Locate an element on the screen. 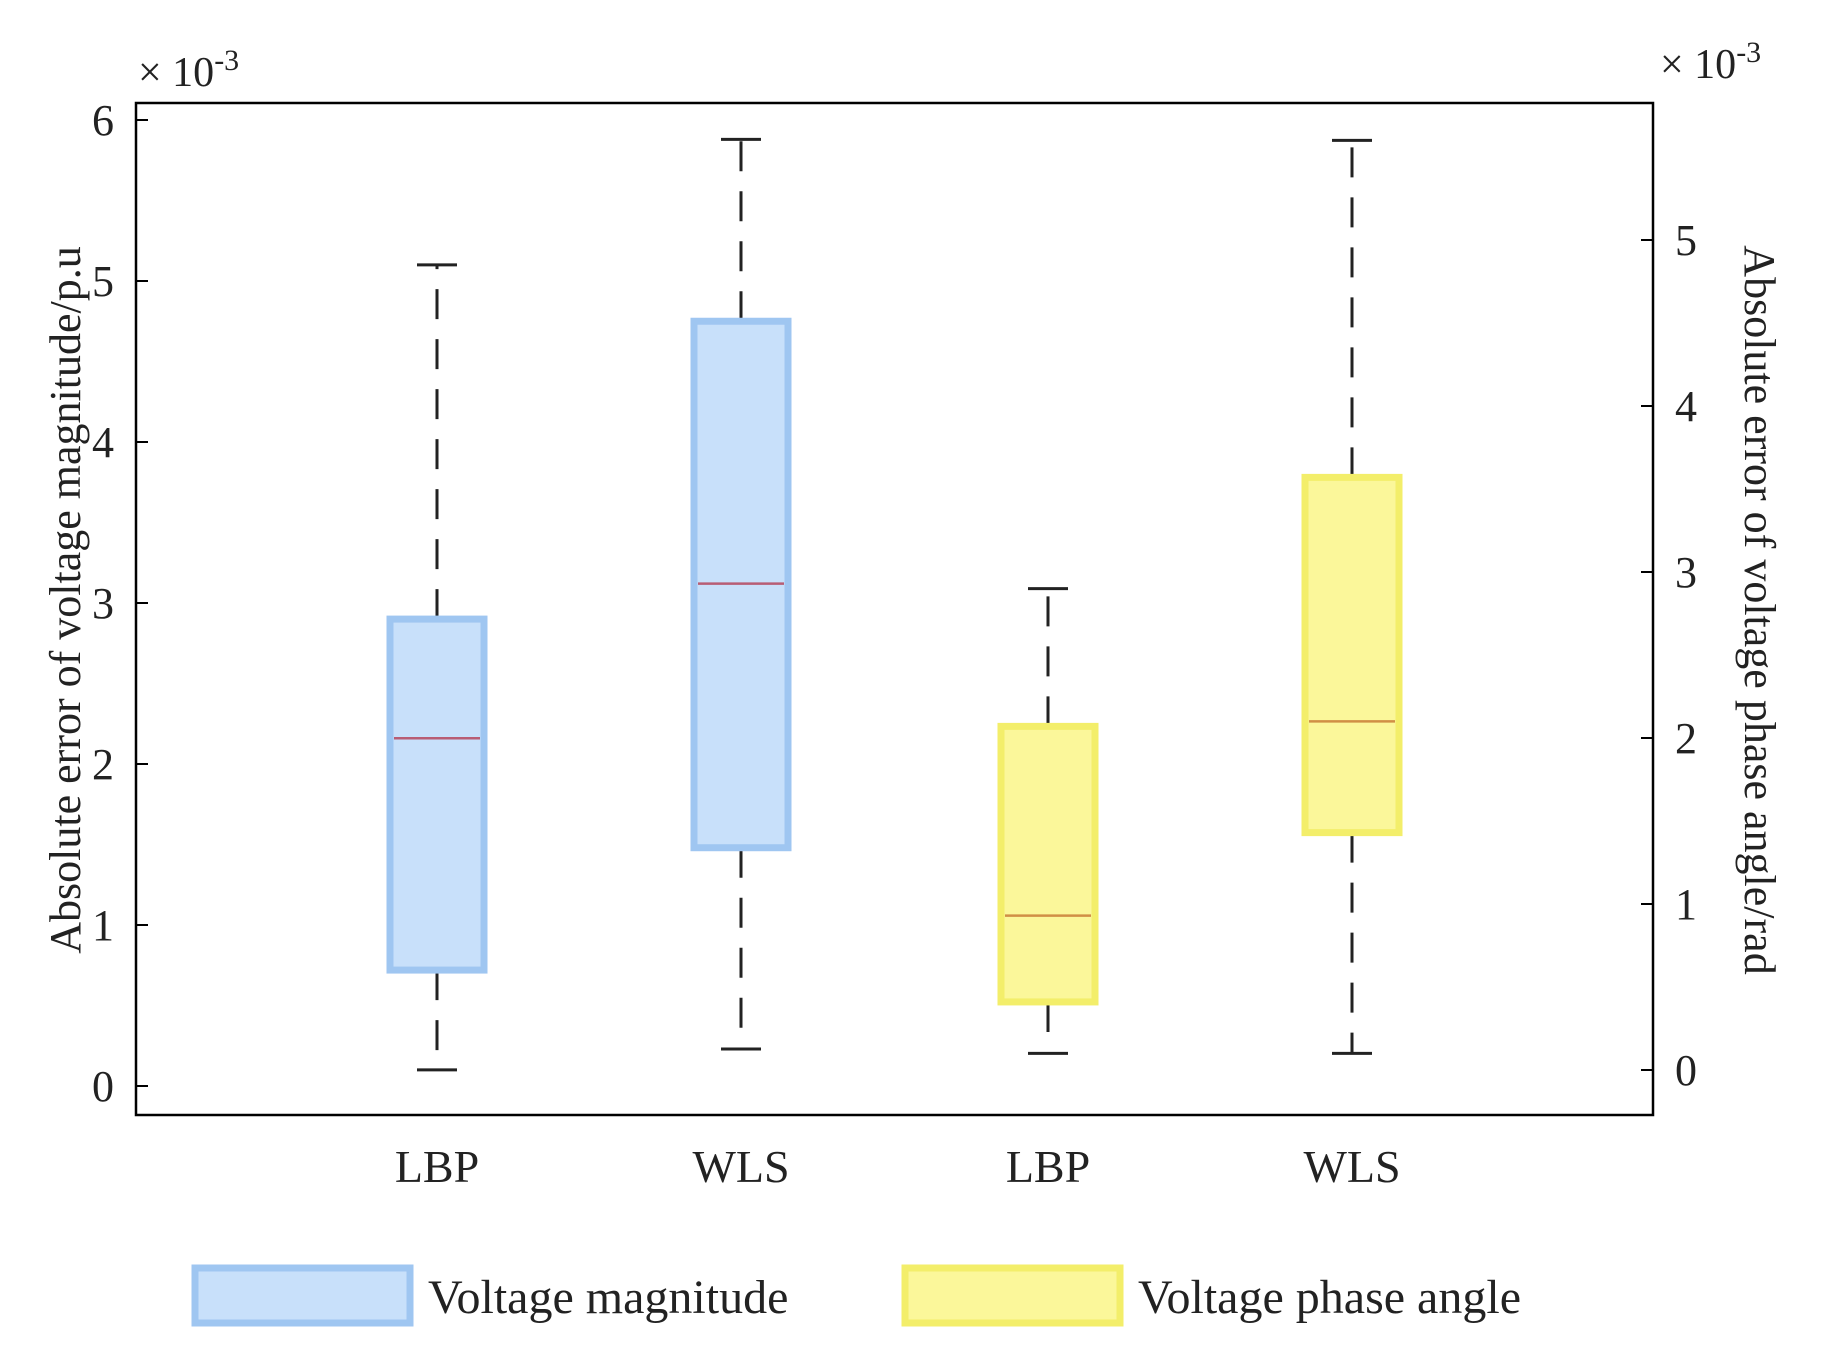  left-tick-label: 0 is located at coordinates (103, 1086).